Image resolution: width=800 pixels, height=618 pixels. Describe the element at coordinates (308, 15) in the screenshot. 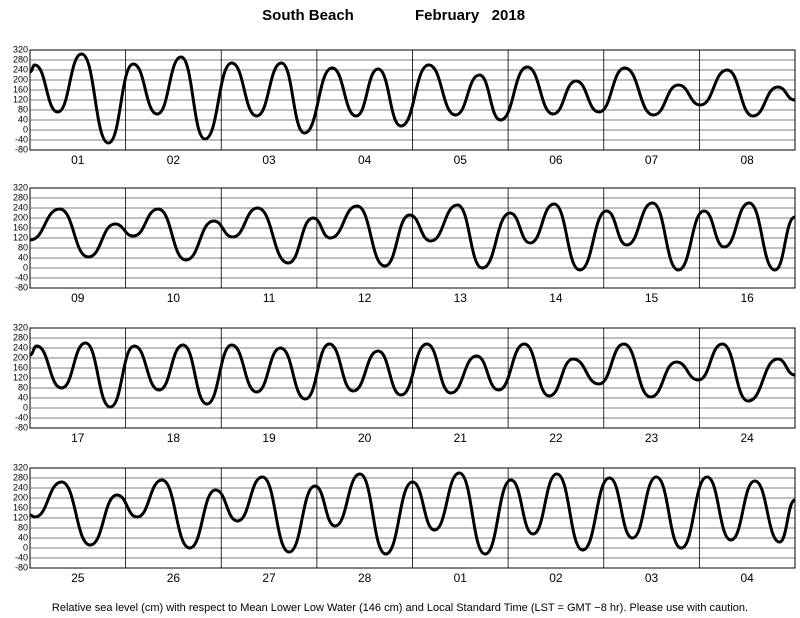

I see `location-title: South Beach` at that location.